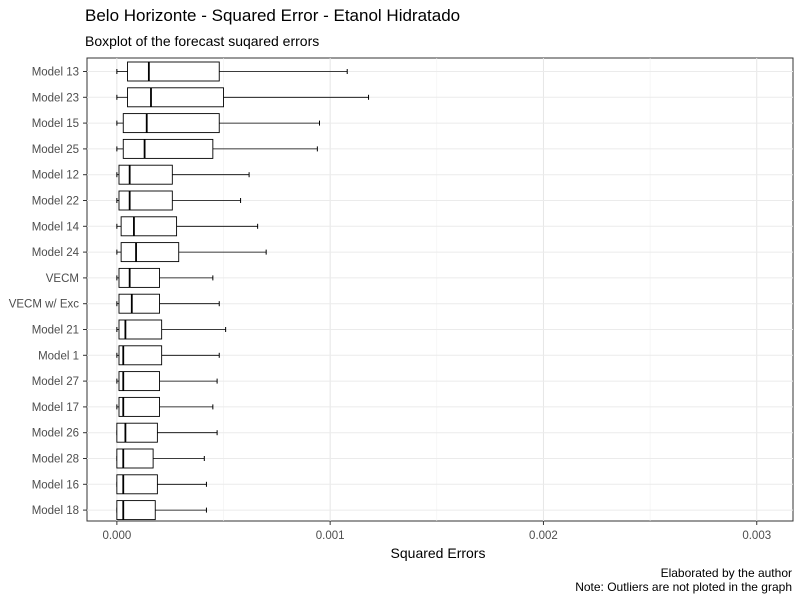 Image resolution: width=800 pixels, height=600 pixels. What do you see at coordinates (62, 279) in the screenshot?
I see `y-tick-label: VECM` at bounding box center [62, 279].